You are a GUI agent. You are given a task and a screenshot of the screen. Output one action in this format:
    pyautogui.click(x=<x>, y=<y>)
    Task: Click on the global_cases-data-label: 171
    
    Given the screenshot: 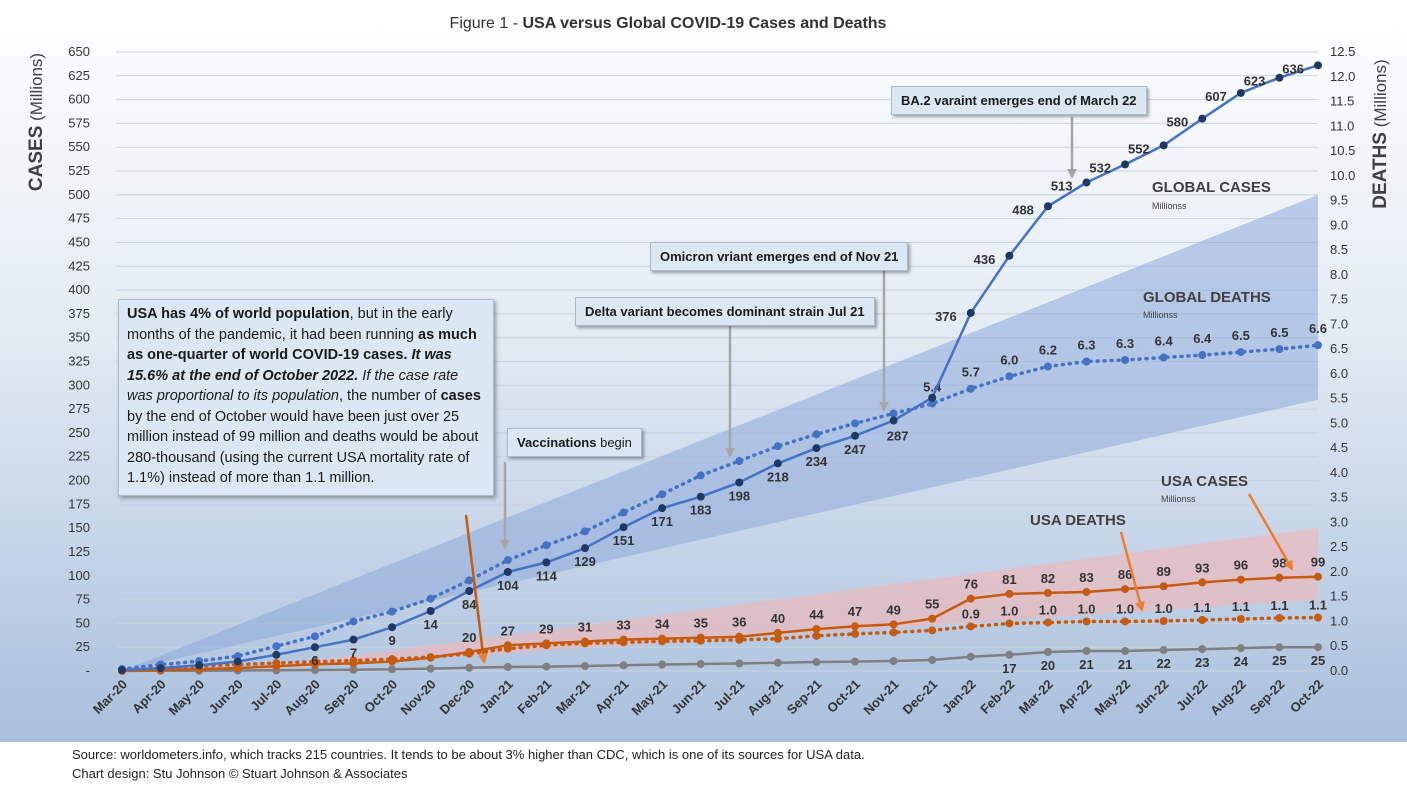 What is the action you would take?
    pyautogui.click(x=662, y=521)
    